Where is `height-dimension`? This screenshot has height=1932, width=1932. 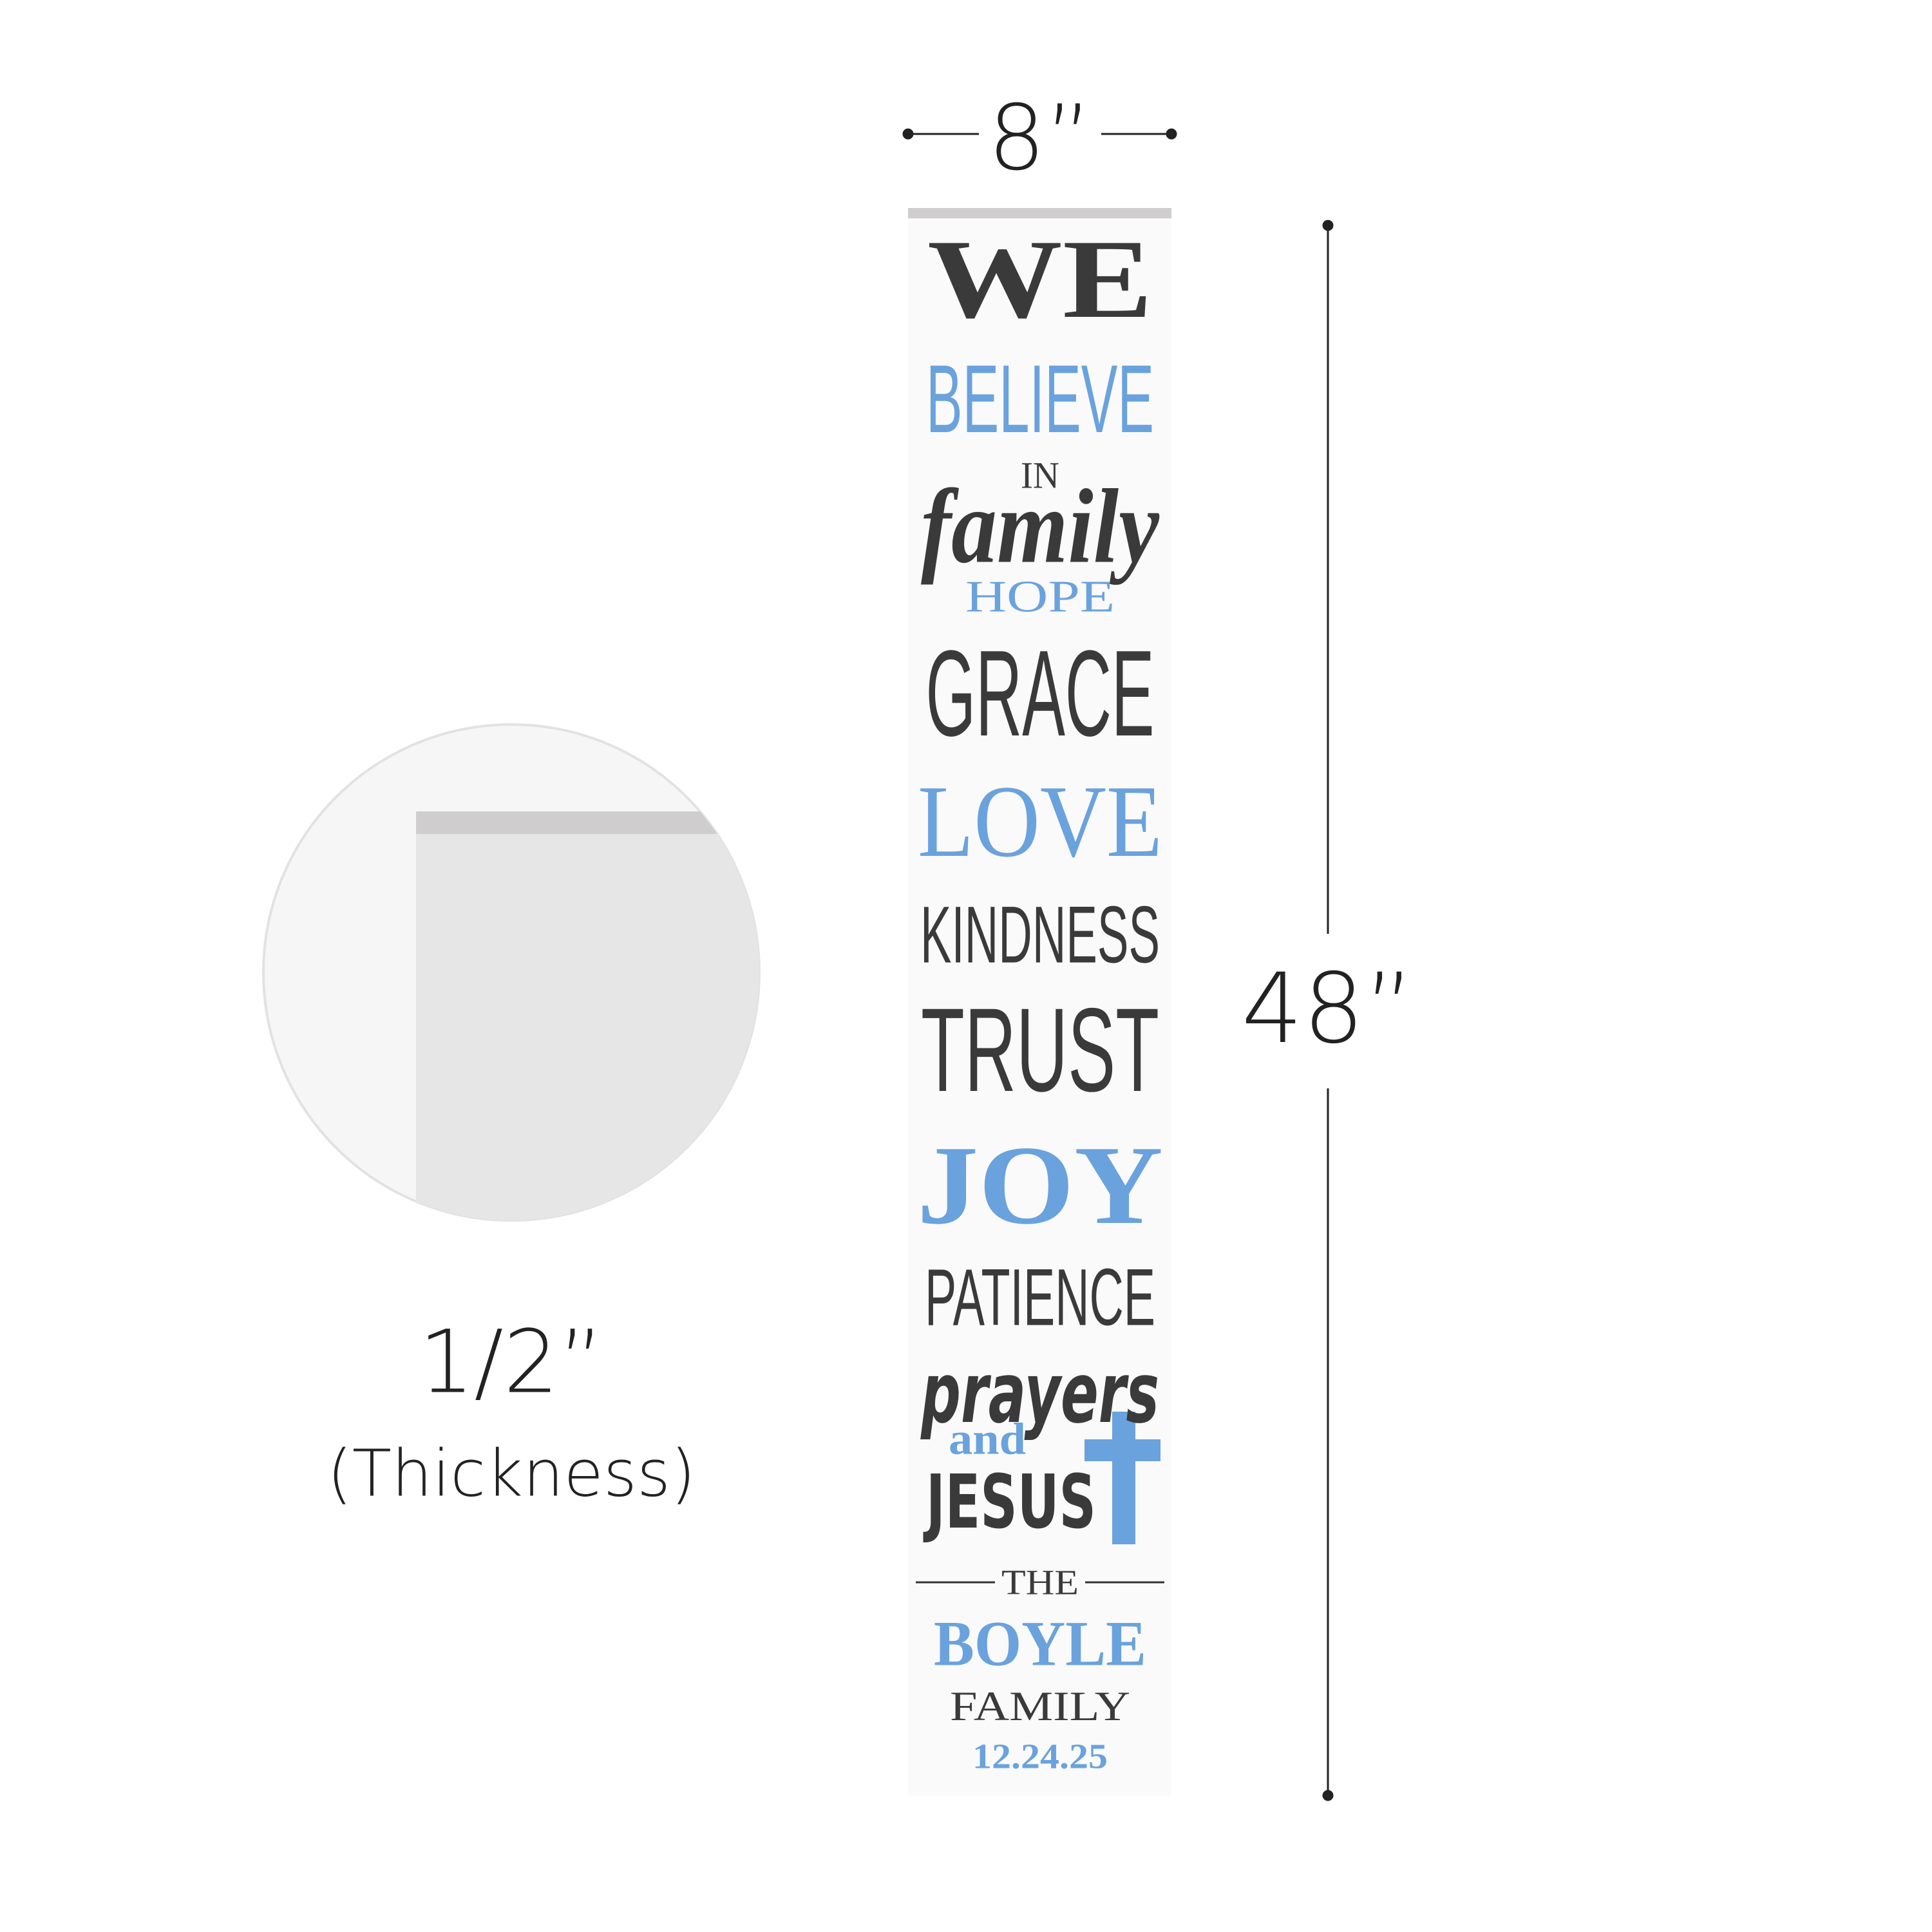
height-dimension is located at coordinates (1328, 1010).